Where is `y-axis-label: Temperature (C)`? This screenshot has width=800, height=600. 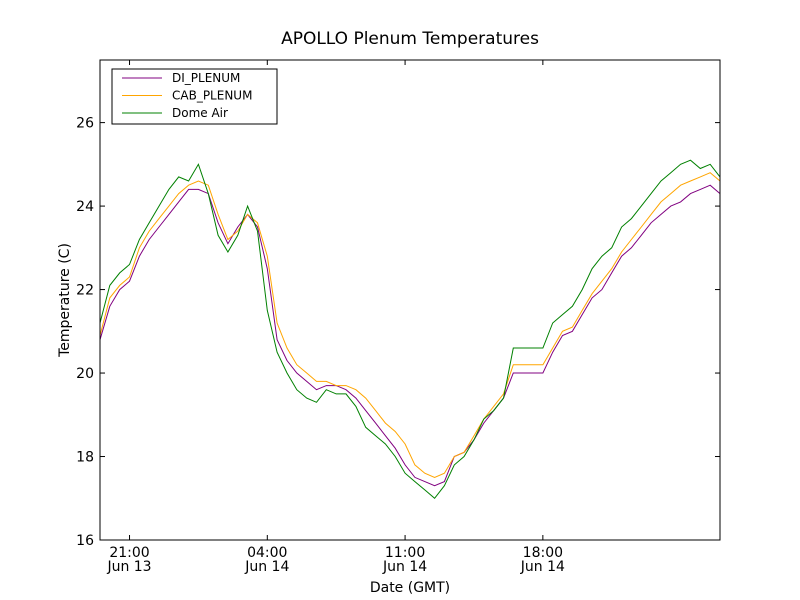 y-axis-label: Temperature (C) is located at coordinates (65, 300).